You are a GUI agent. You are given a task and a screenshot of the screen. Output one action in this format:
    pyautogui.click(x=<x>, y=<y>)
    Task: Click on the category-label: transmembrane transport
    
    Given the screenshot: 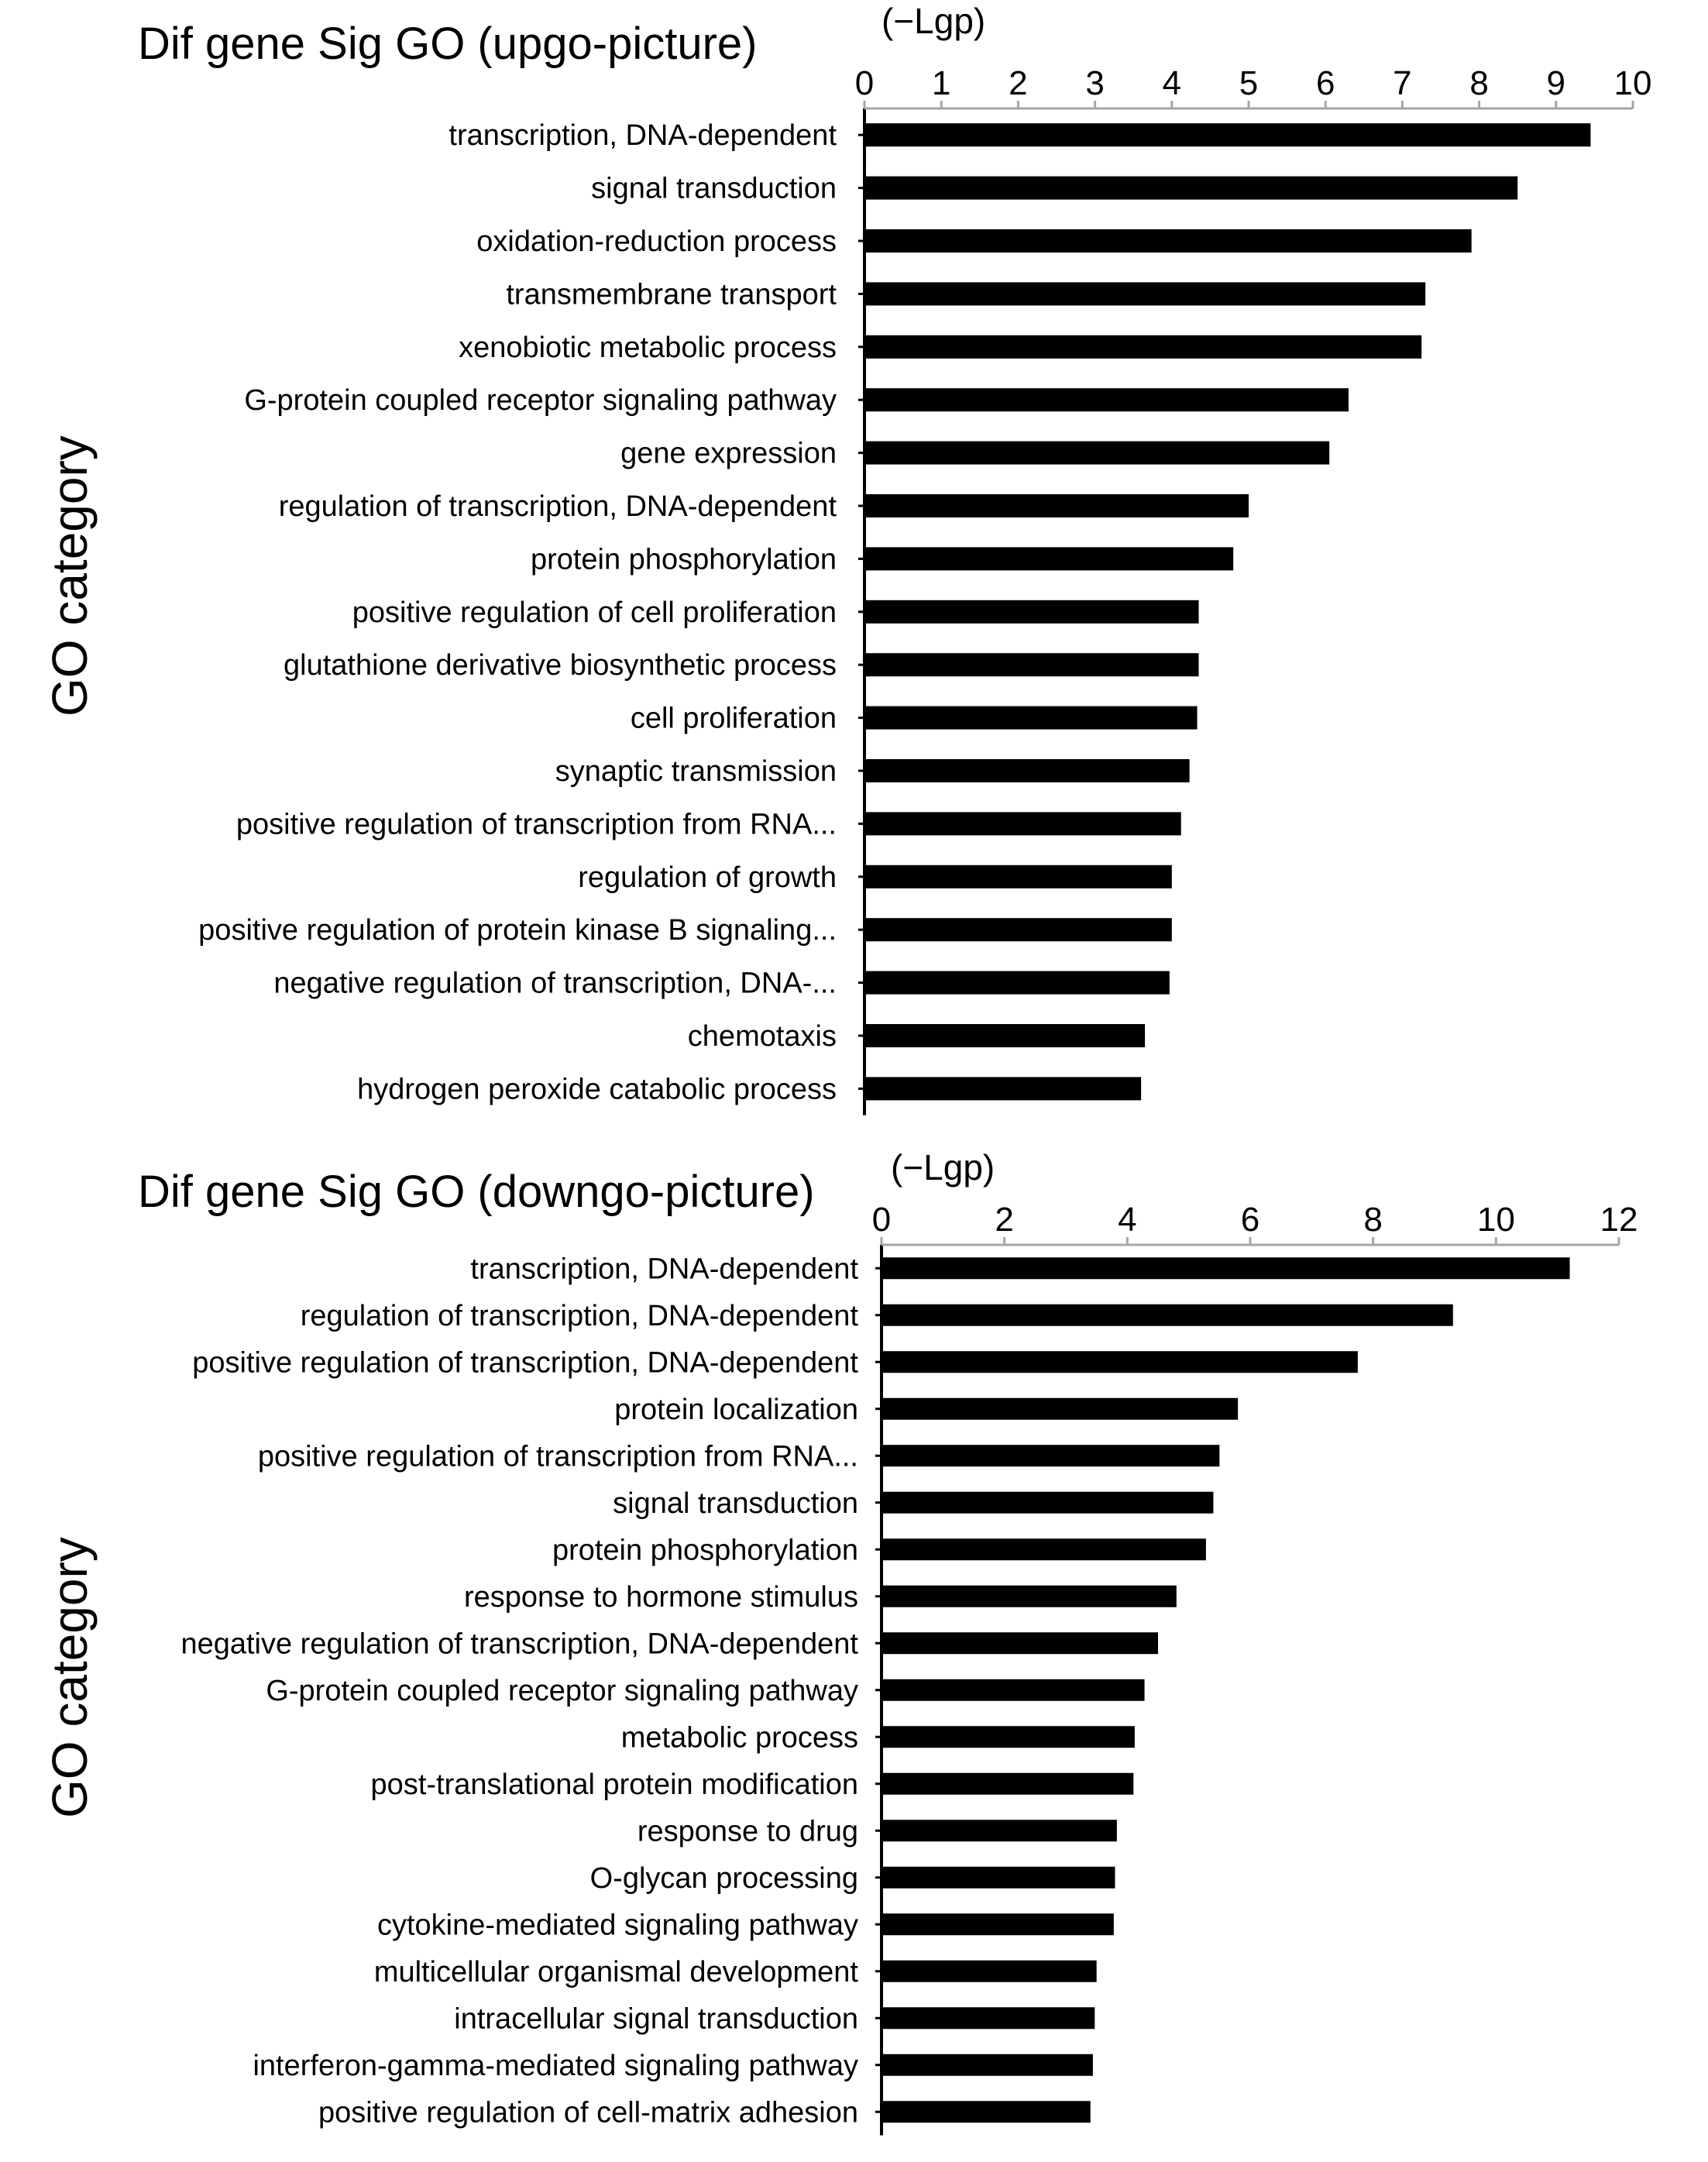 What is the action you would take?
    pyautogui.click(x=671, y=294)
    